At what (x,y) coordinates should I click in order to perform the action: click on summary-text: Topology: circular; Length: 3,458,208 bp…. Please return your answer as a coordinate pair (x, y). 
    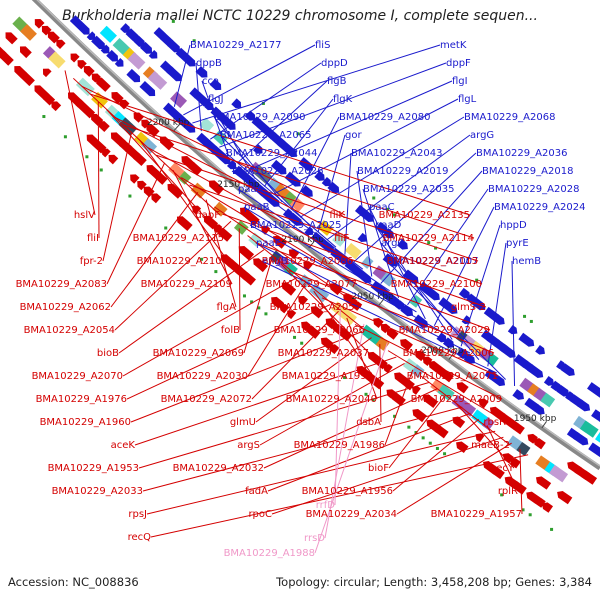
    Looking at the image, I should click on (434, 582).